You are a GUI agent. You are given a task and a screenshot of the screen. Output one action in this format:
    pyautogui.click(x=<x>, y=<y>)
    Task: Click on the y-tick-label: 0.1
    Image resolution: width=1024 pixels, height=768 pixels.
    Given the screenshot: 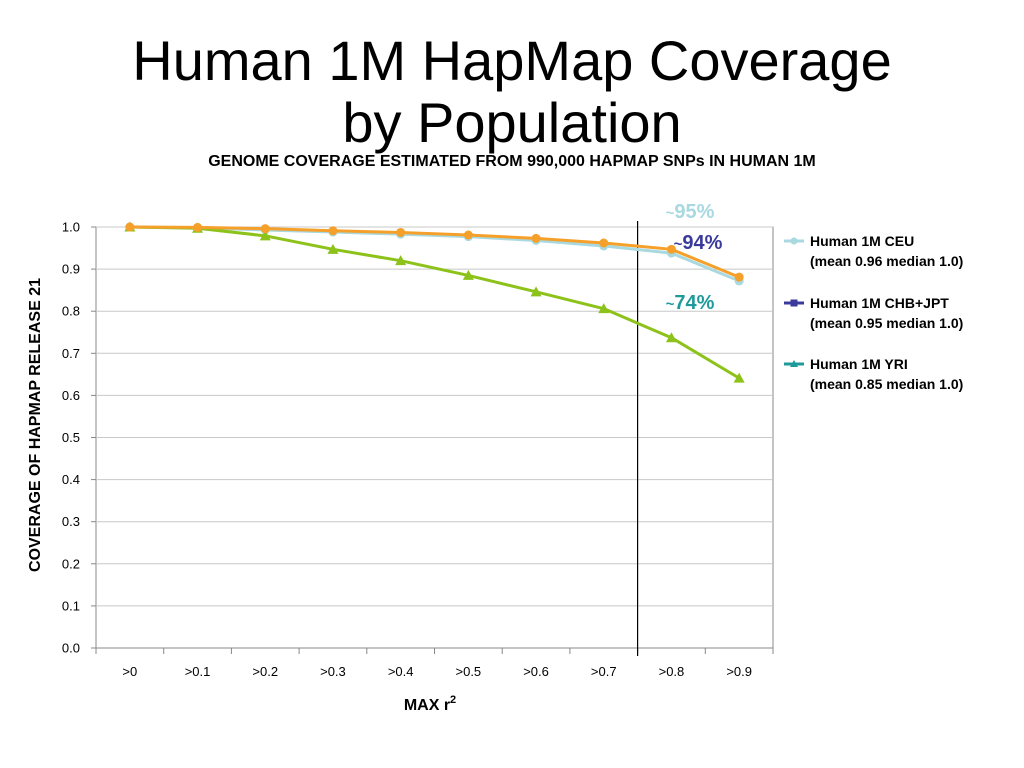 What is the action you would take?
    pyautogui.click(x=71, y=605)
    